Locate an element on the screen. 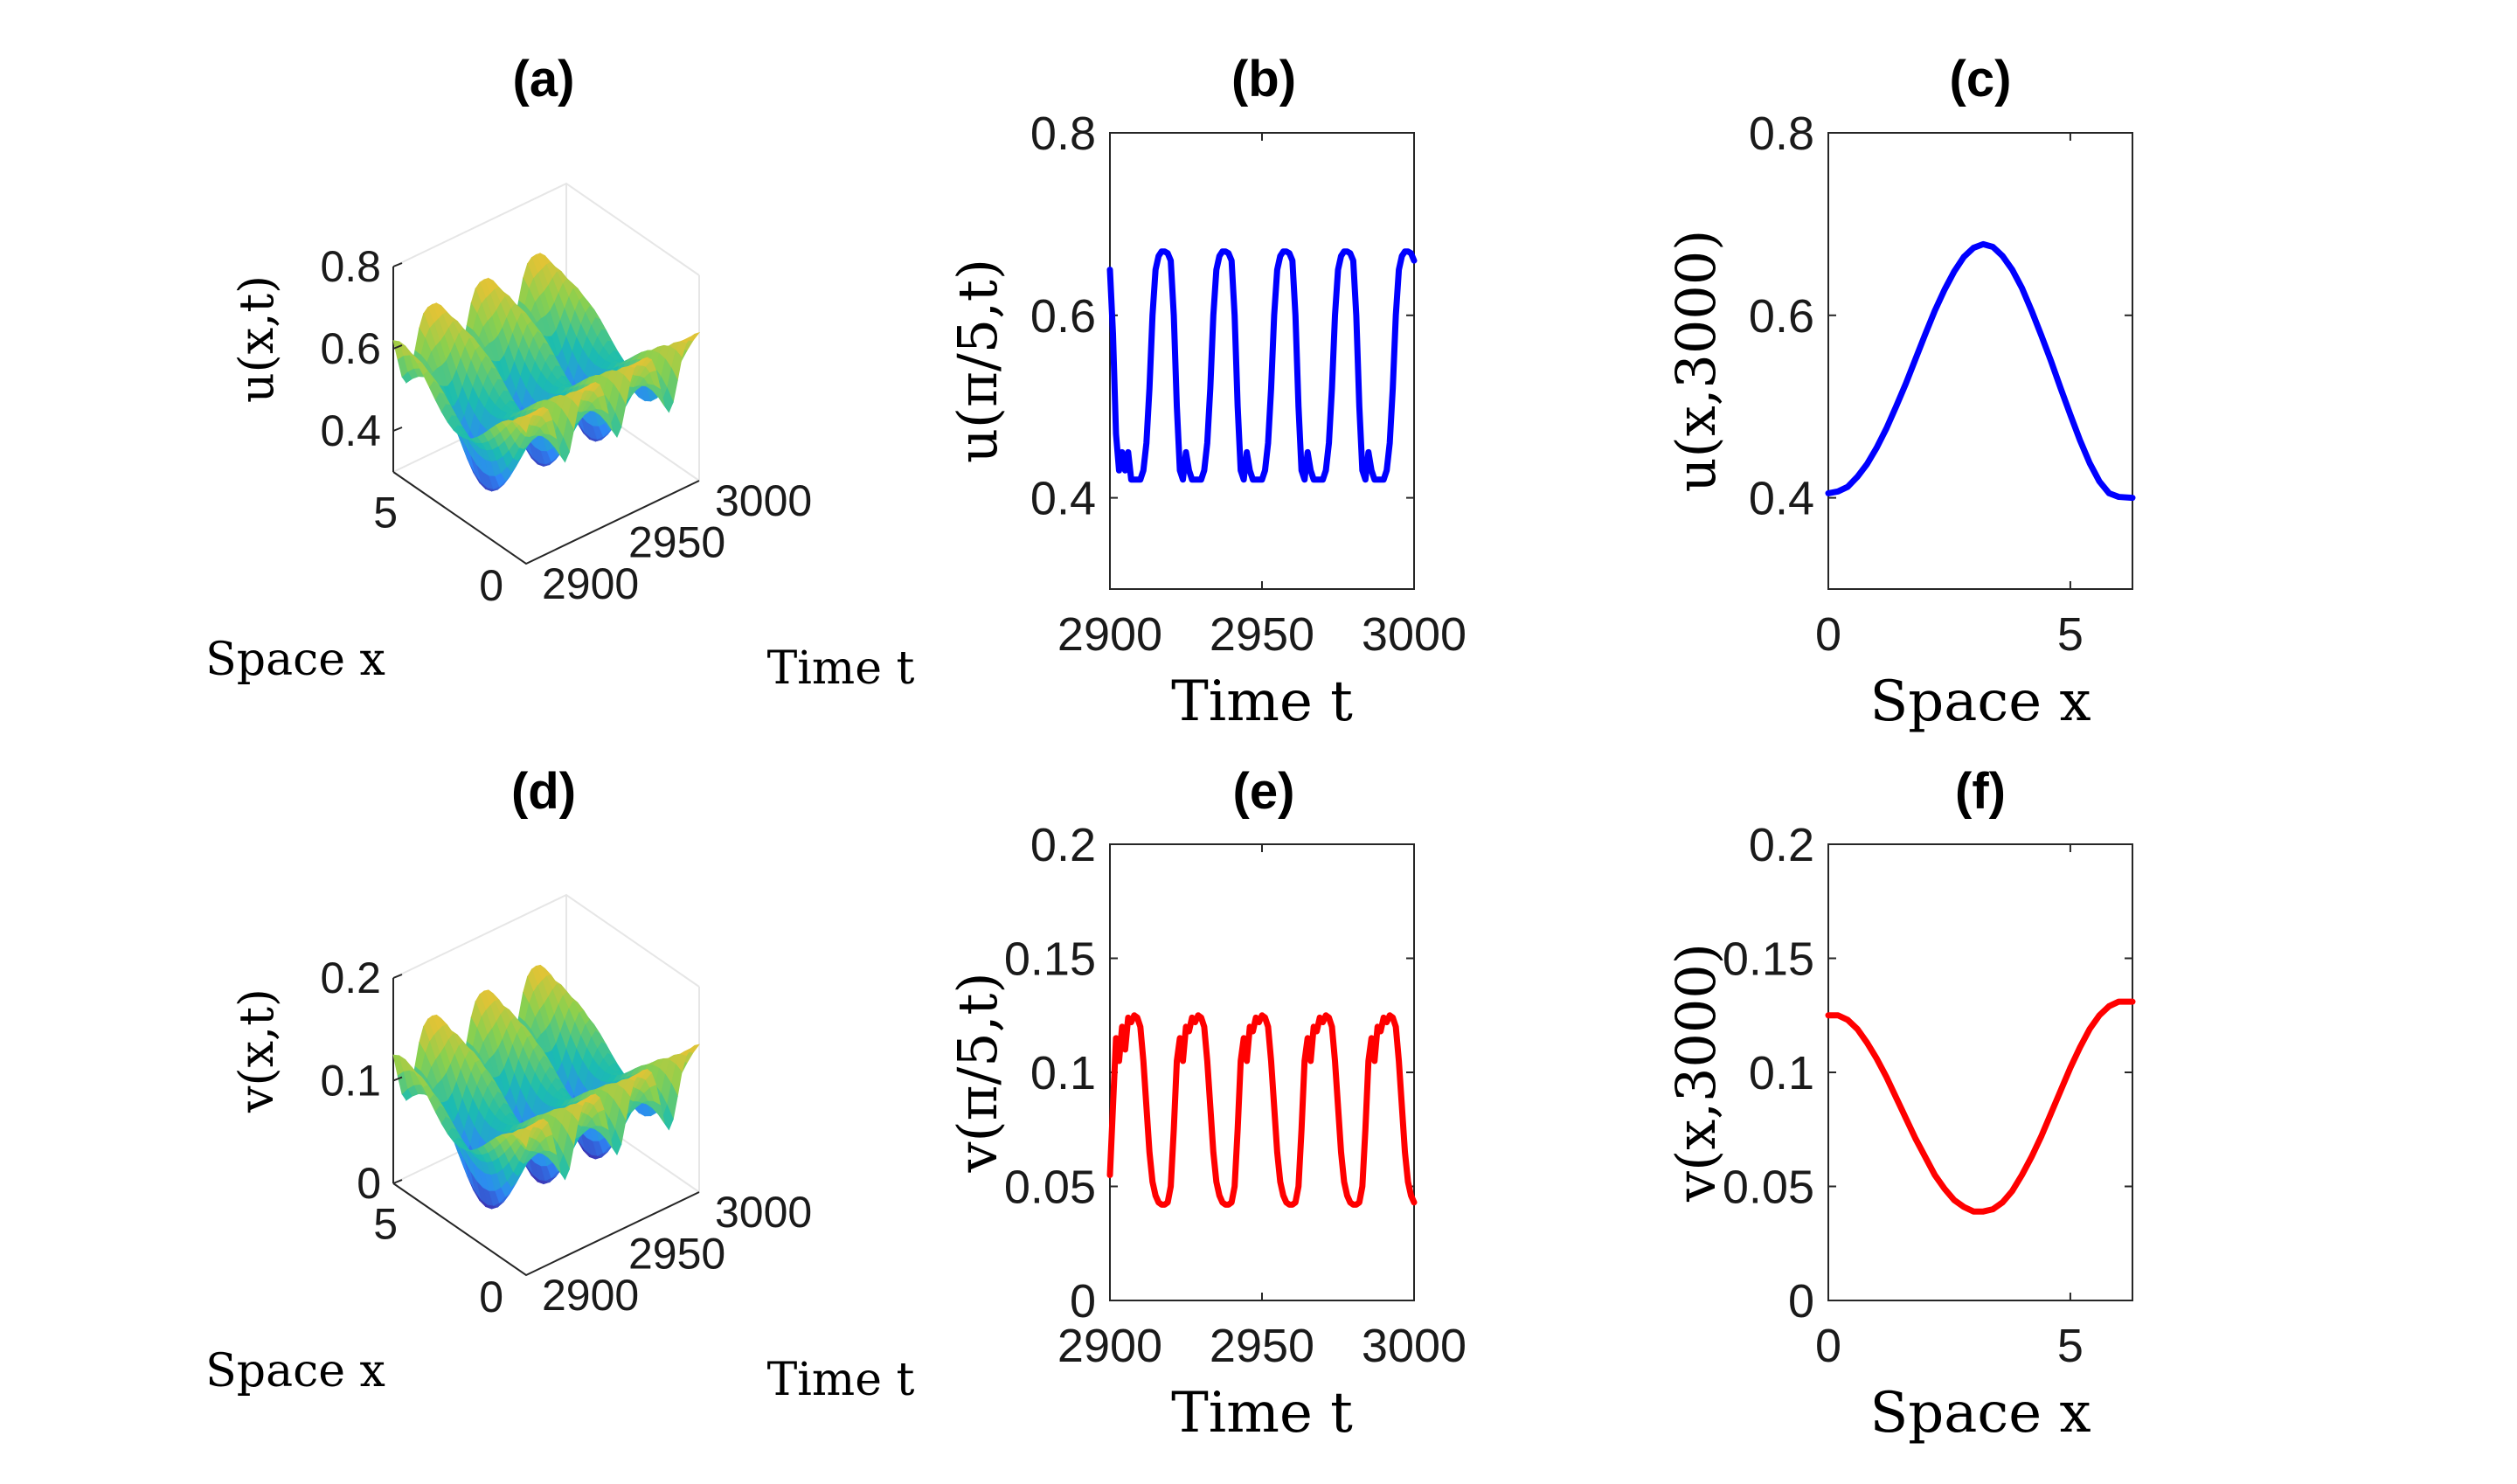  panel-title-d: (d) is located at coordinates (543, 791).